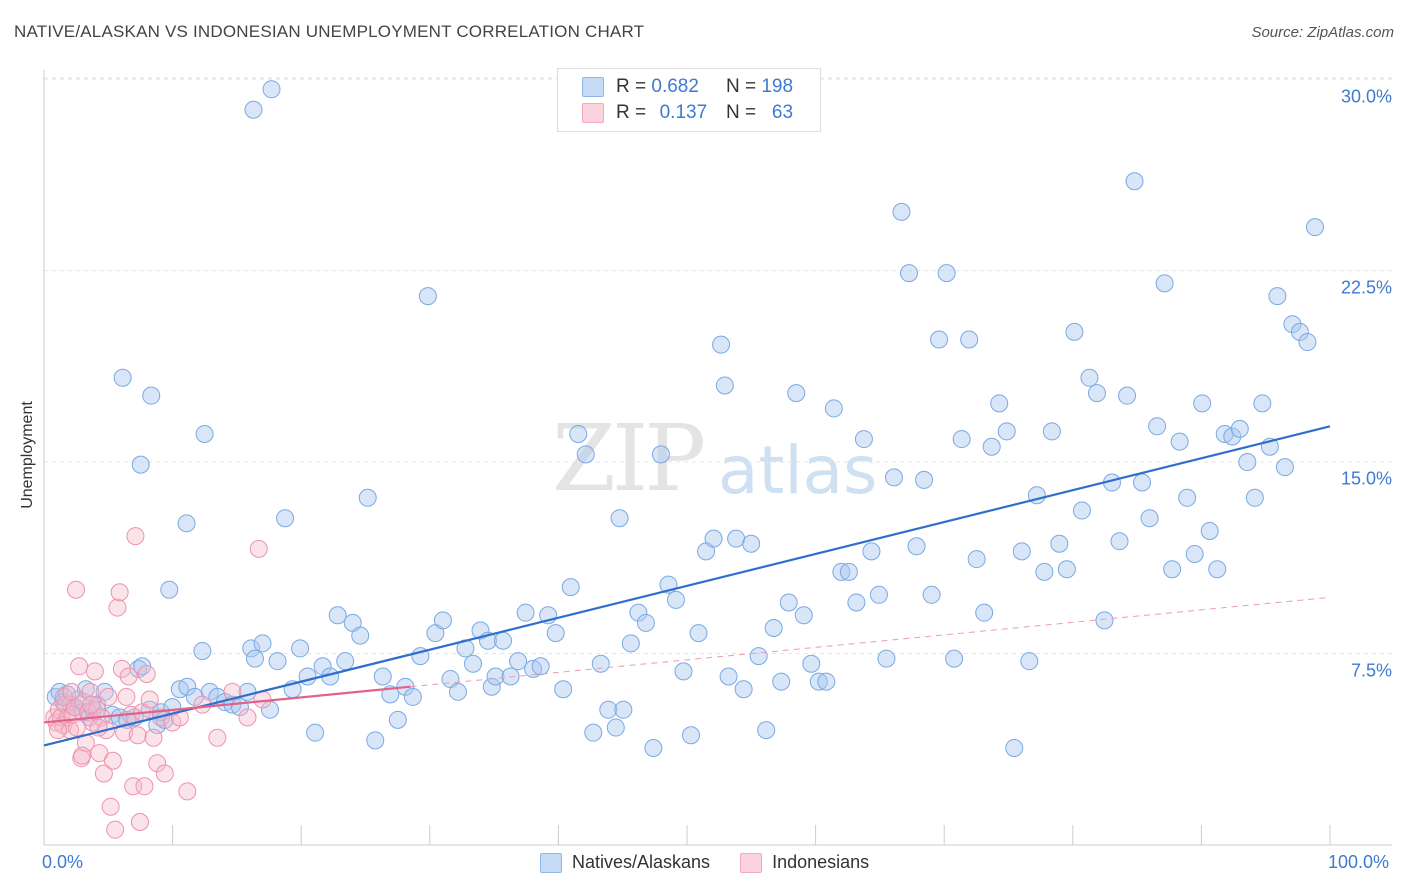  I want to click on legend-r-label: R =, so click(631, 112).